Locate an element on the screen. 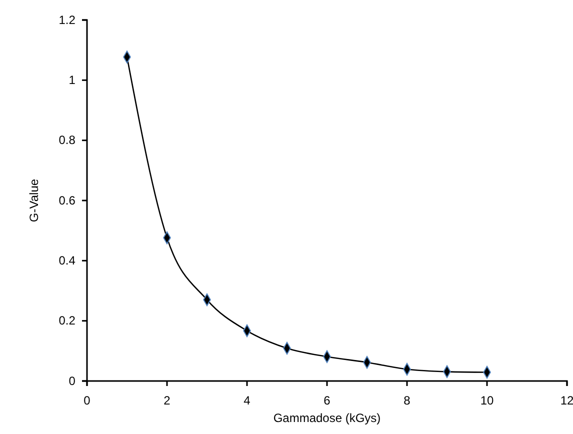 The width and height of the screenshot is (573, 434). x-tick-label: 4 is located at coordinates (247, 401).